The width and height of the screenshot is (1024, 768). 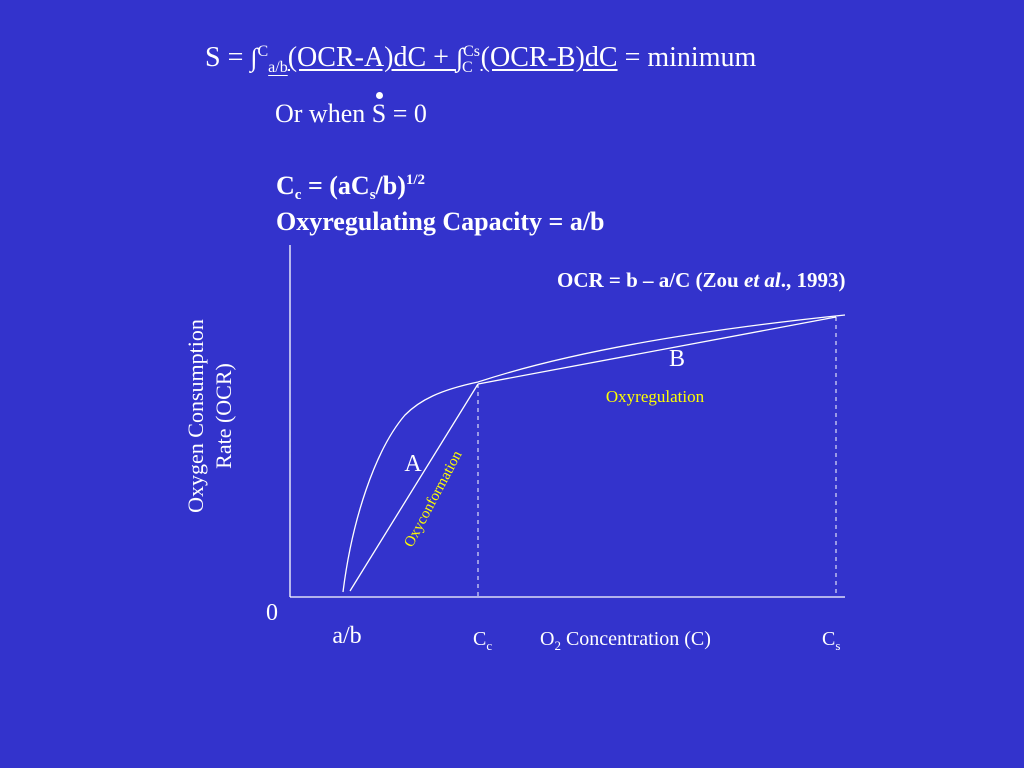 I want to click on cc-tick-c: C, so click(x=479, y=639).